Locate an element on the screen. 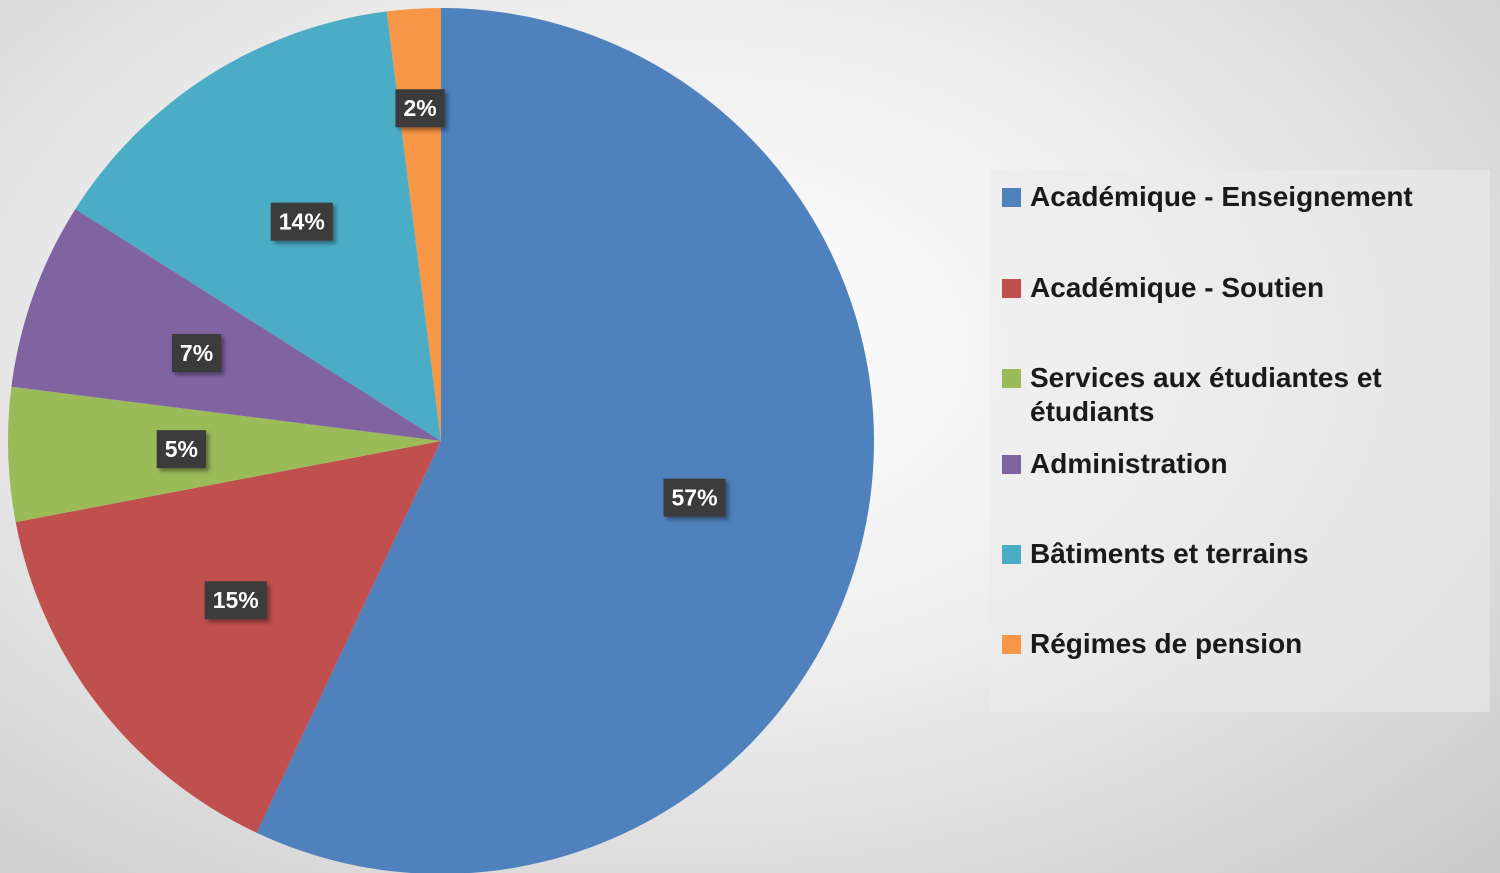 The width and height of the screenshot is (1500, 873). data-label-text: 5% is located at coordinates (181, 449).